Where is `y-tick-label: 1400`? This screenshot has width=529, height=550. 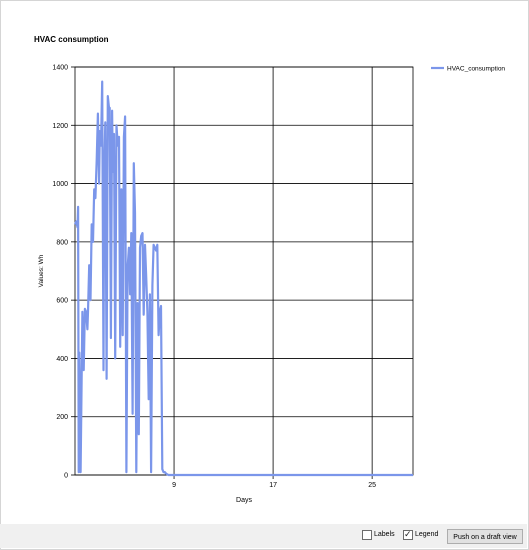 y-tick-label: 1400 is located at coordinates (60, 68).